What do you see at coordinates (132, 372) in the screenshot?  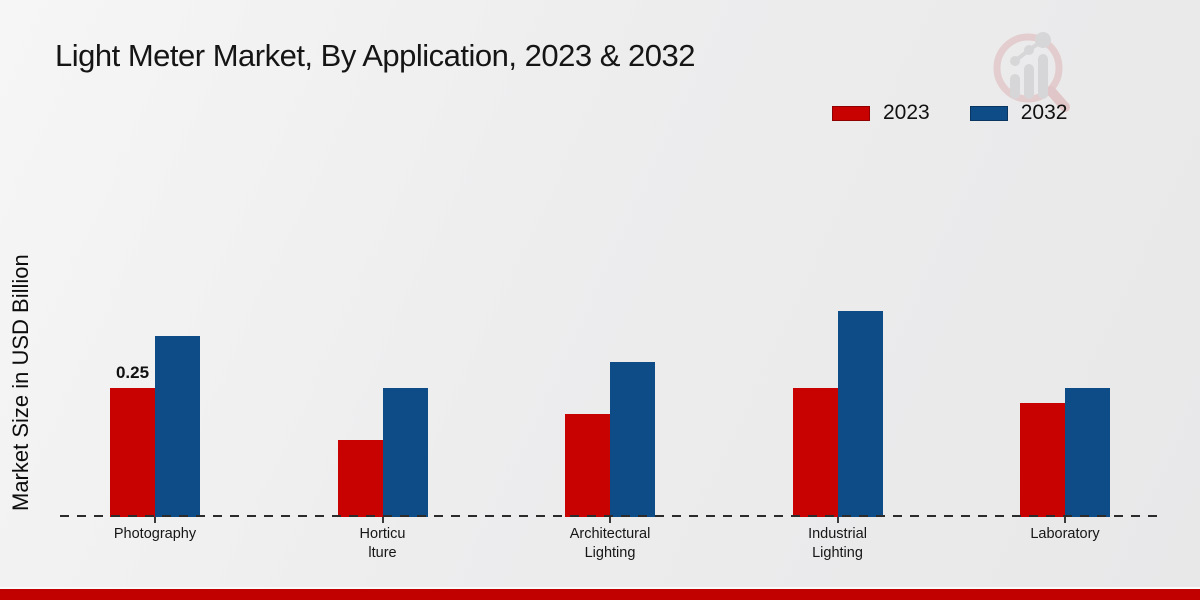 I see `bar-value-label: 0.25` at bounding box center [132, 372].